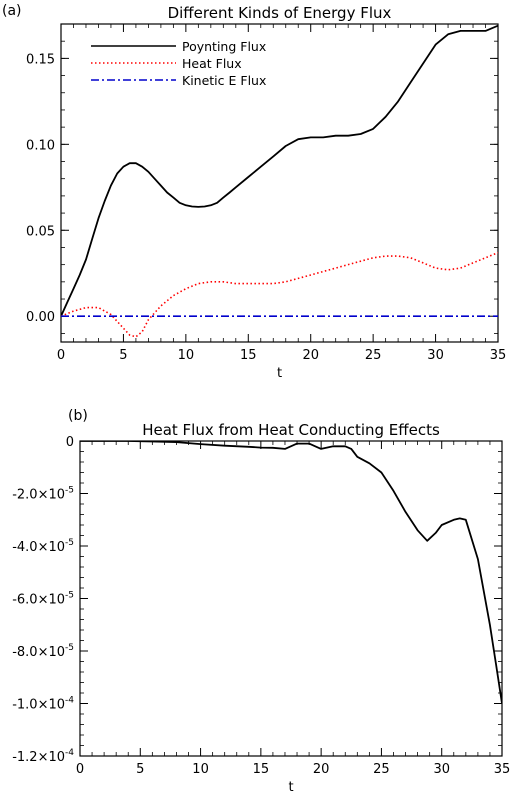 The image size is (514, 794). What do you see at coordinates (38, 705) in the screenshot?
I see `y-tick-mantissa: -1.0×10` at bounding box center [38, 705].